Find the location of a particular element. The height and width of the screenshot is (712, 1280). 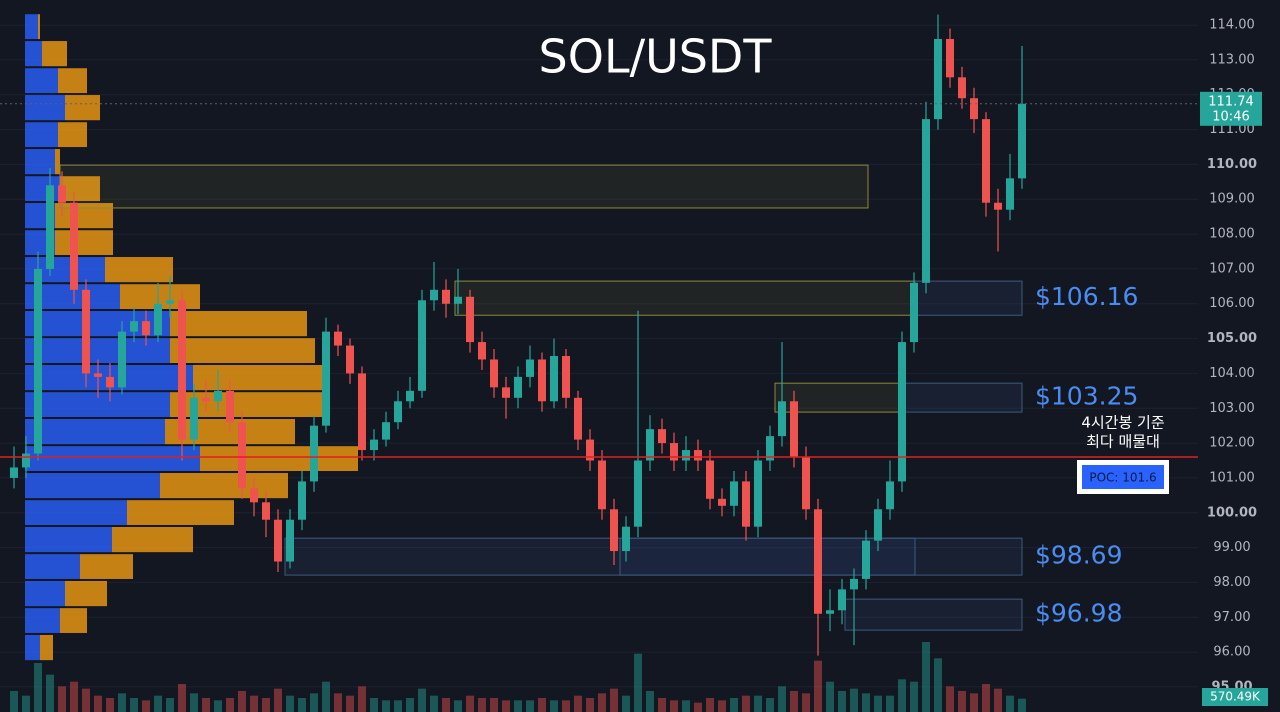

volume-tag is located at coordinates (1235, 697).